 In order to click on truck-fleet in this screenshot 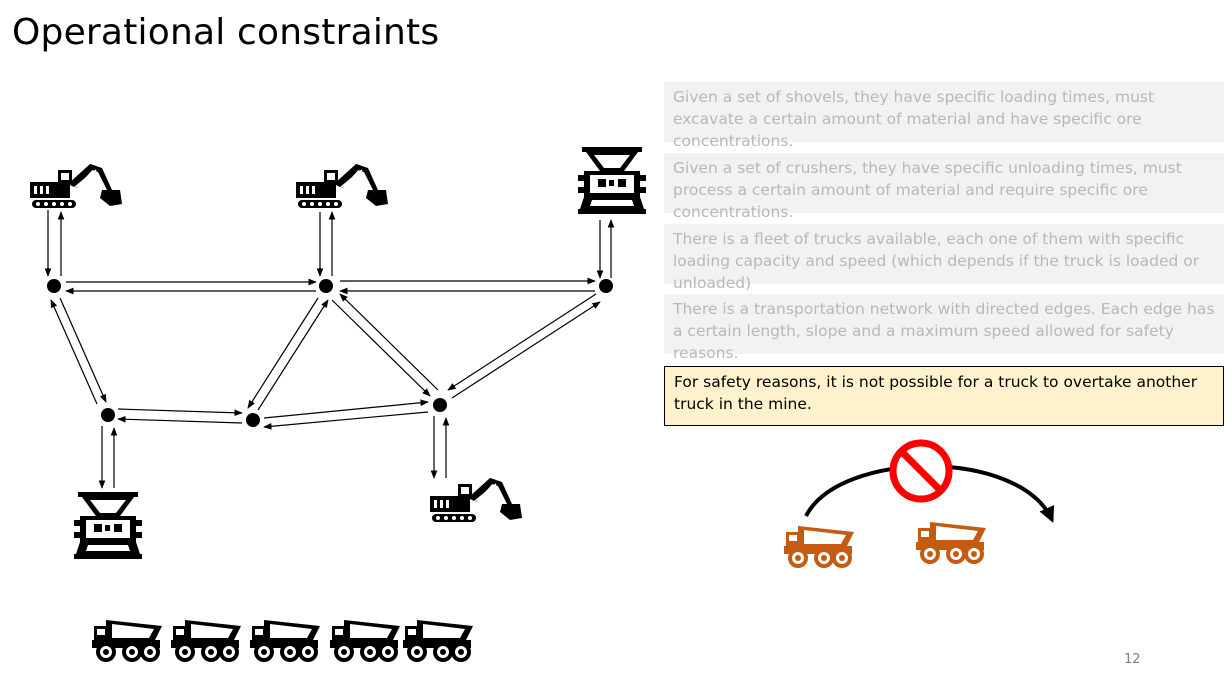, I will do `click(282, 641)`.